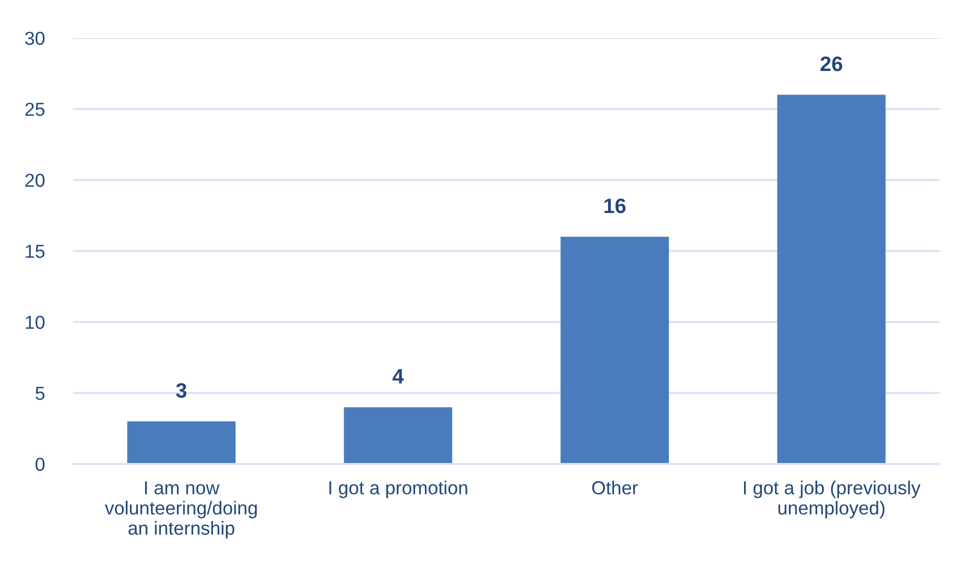 Image resolution: width=956 pixels, height=581 pixels. I want to click on y-tick-label: 5, so click(40, 393).